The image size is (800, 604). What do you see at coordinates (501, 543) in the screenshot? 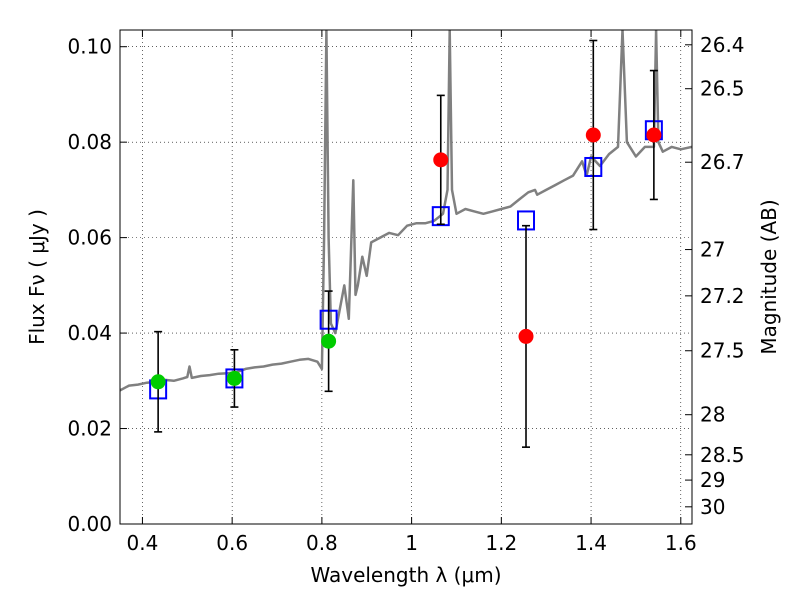
I see `x-tick-label: 1.2` at bounding box center [501, 543].